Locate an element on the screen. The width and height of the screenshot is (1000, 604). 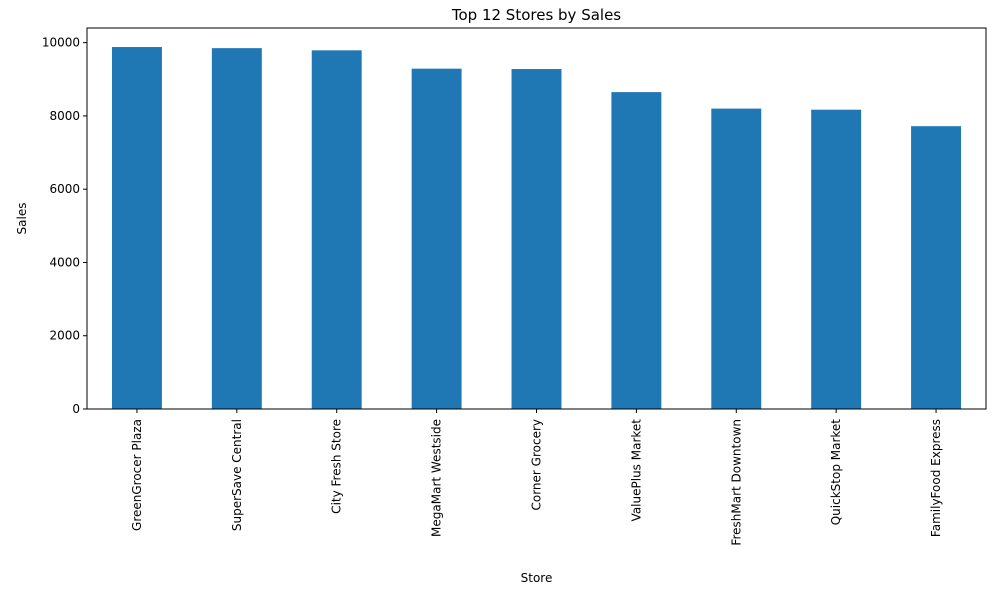
y-tick-label: 8000 is located at coordinates (64, 116).